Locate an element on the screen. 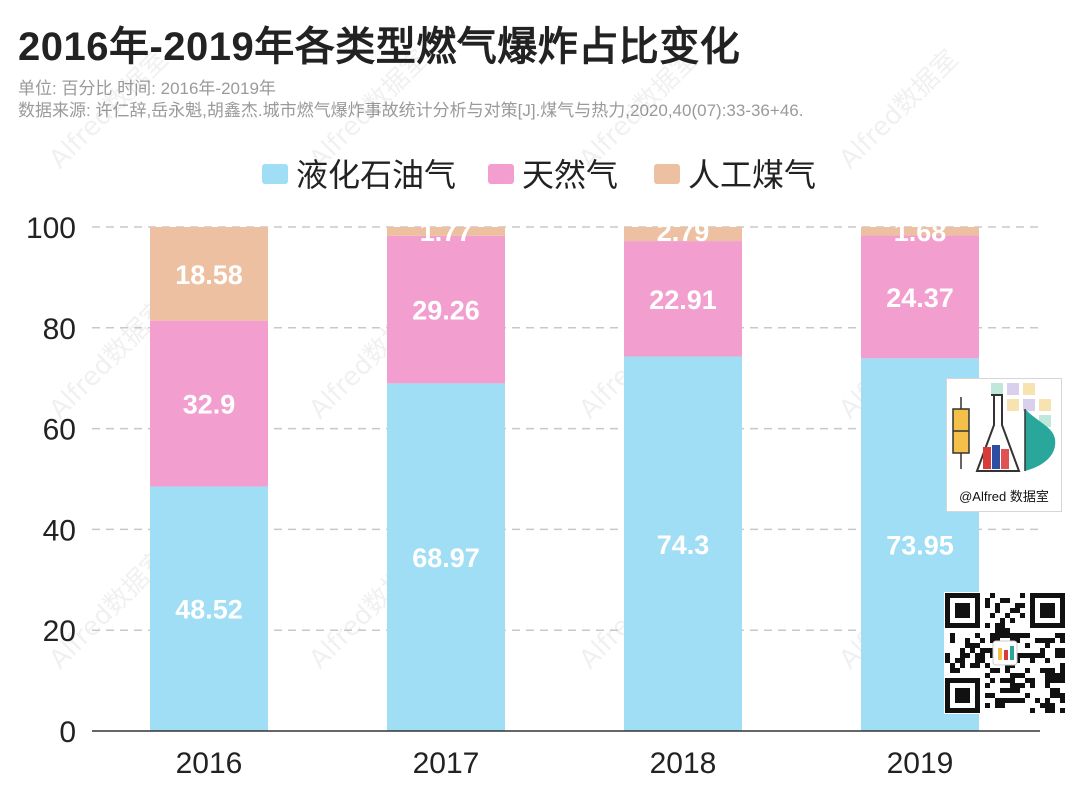  legend-label: 天然气 is located at coordinates (570, 175).